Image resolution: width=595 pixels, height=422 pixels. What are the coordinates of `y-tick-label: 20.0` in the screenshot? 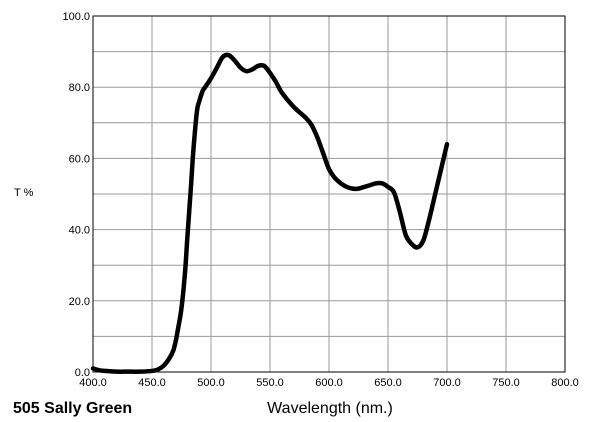 It's located at (79, 302).